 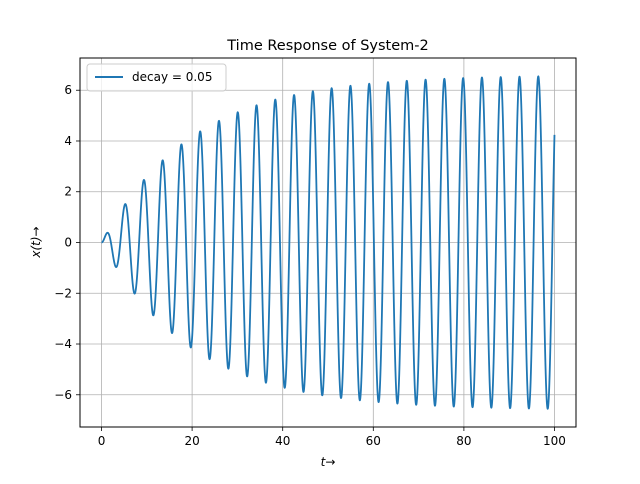 What do you see at coordinates (554, 441) in the screenshot?
I see `x-tick-label: 100` at bounding box center [554, 441].